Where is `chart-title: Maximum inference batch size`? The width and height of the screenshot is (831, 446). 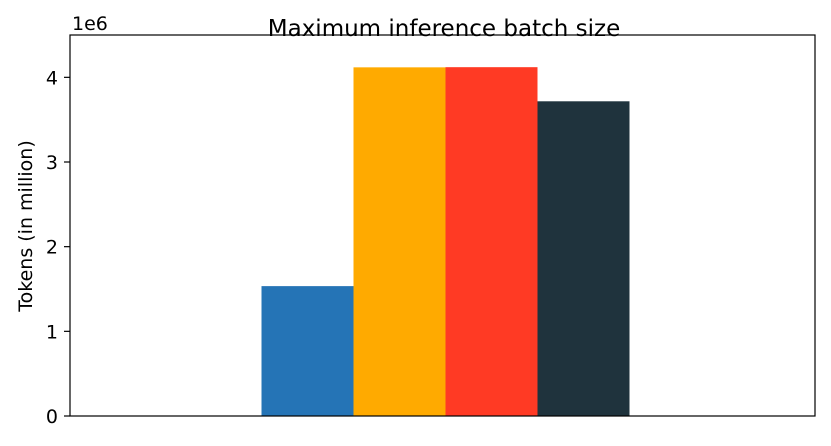 chart-title: Maximum inference batch size is located at coordinates (444, 29).